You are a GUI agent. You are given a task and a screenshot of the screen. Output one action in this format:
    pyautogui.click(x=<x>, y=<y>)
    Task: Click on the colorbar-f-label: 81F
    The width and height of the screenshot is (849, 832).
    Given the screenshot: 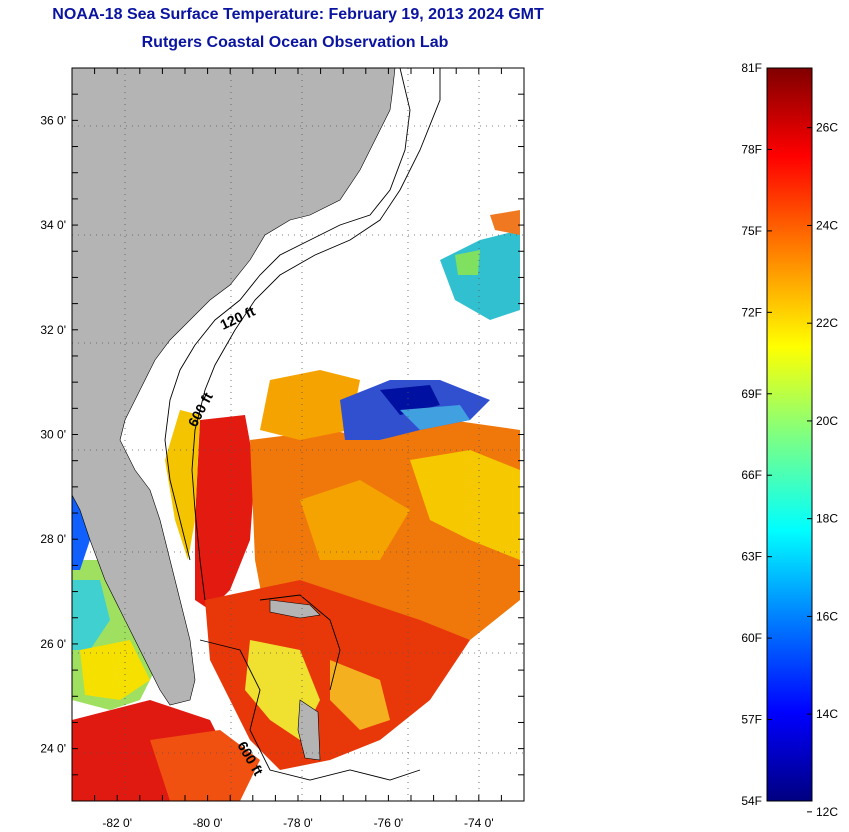 What is the action you would take?
    pyautogui.click(x=751, y=68)
    